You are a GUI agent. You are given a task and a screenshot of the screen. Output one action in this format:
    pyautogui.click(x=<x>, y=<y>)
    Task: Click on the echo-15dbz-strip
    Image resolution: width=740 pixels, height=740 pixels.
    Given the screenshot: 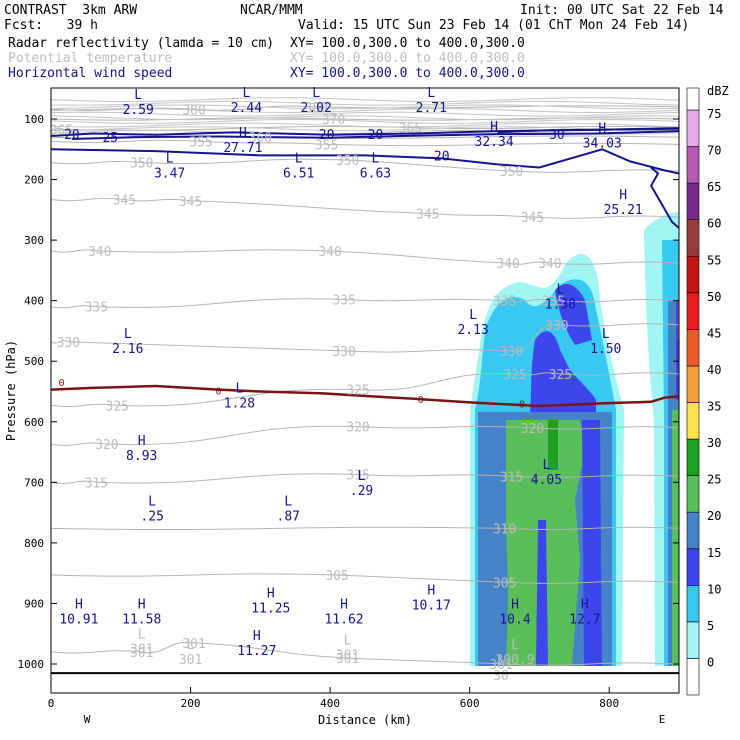 What is the action you would take?
    pyautogui.click(x=592, y=543)
    